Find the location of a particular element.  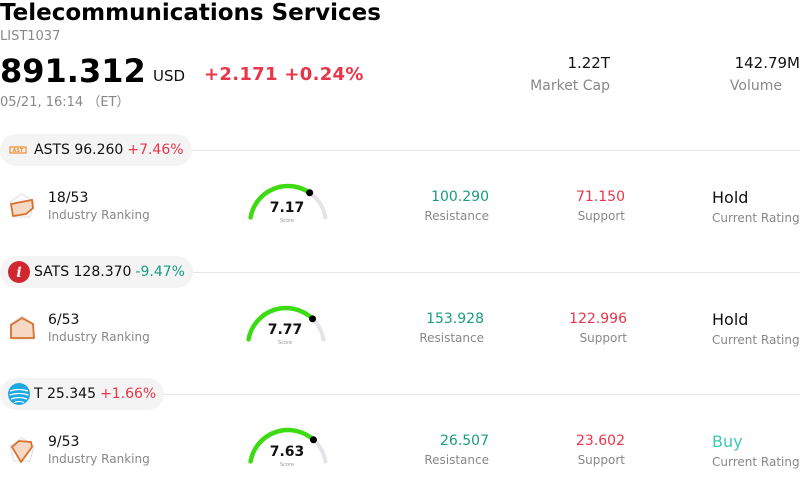

industry-rank: 18/53 is located at coordinates (68, 198).